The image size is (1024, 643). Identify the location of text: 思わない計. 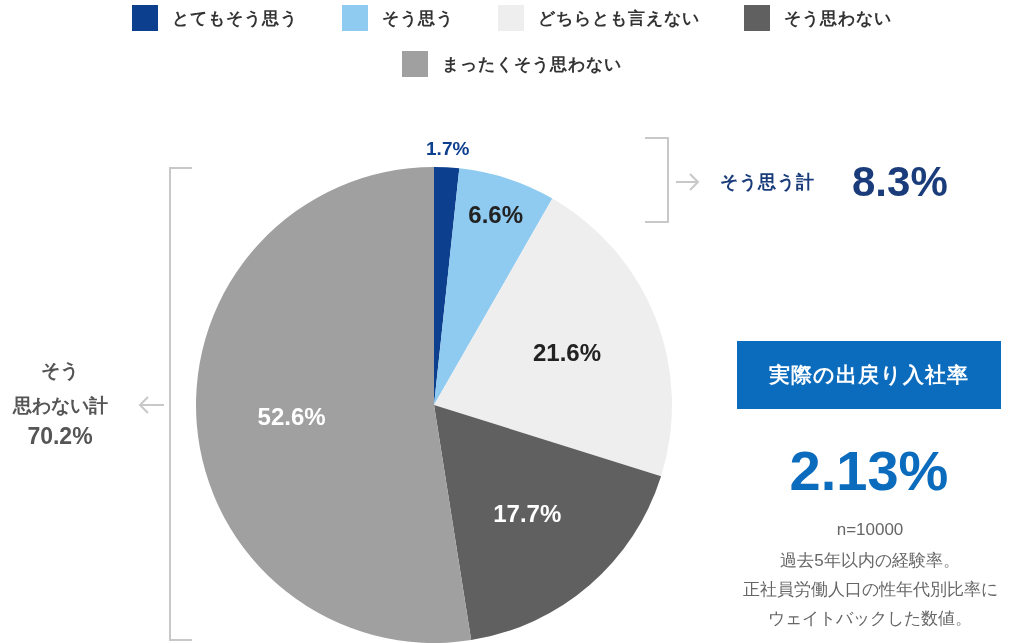
(60, 406).